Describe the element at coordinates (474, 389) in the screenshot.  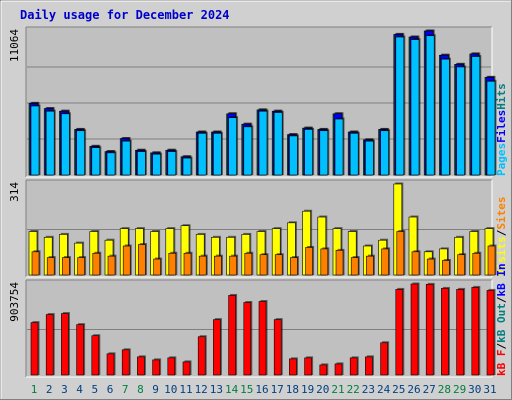
I see `day-label: 30` at that location.